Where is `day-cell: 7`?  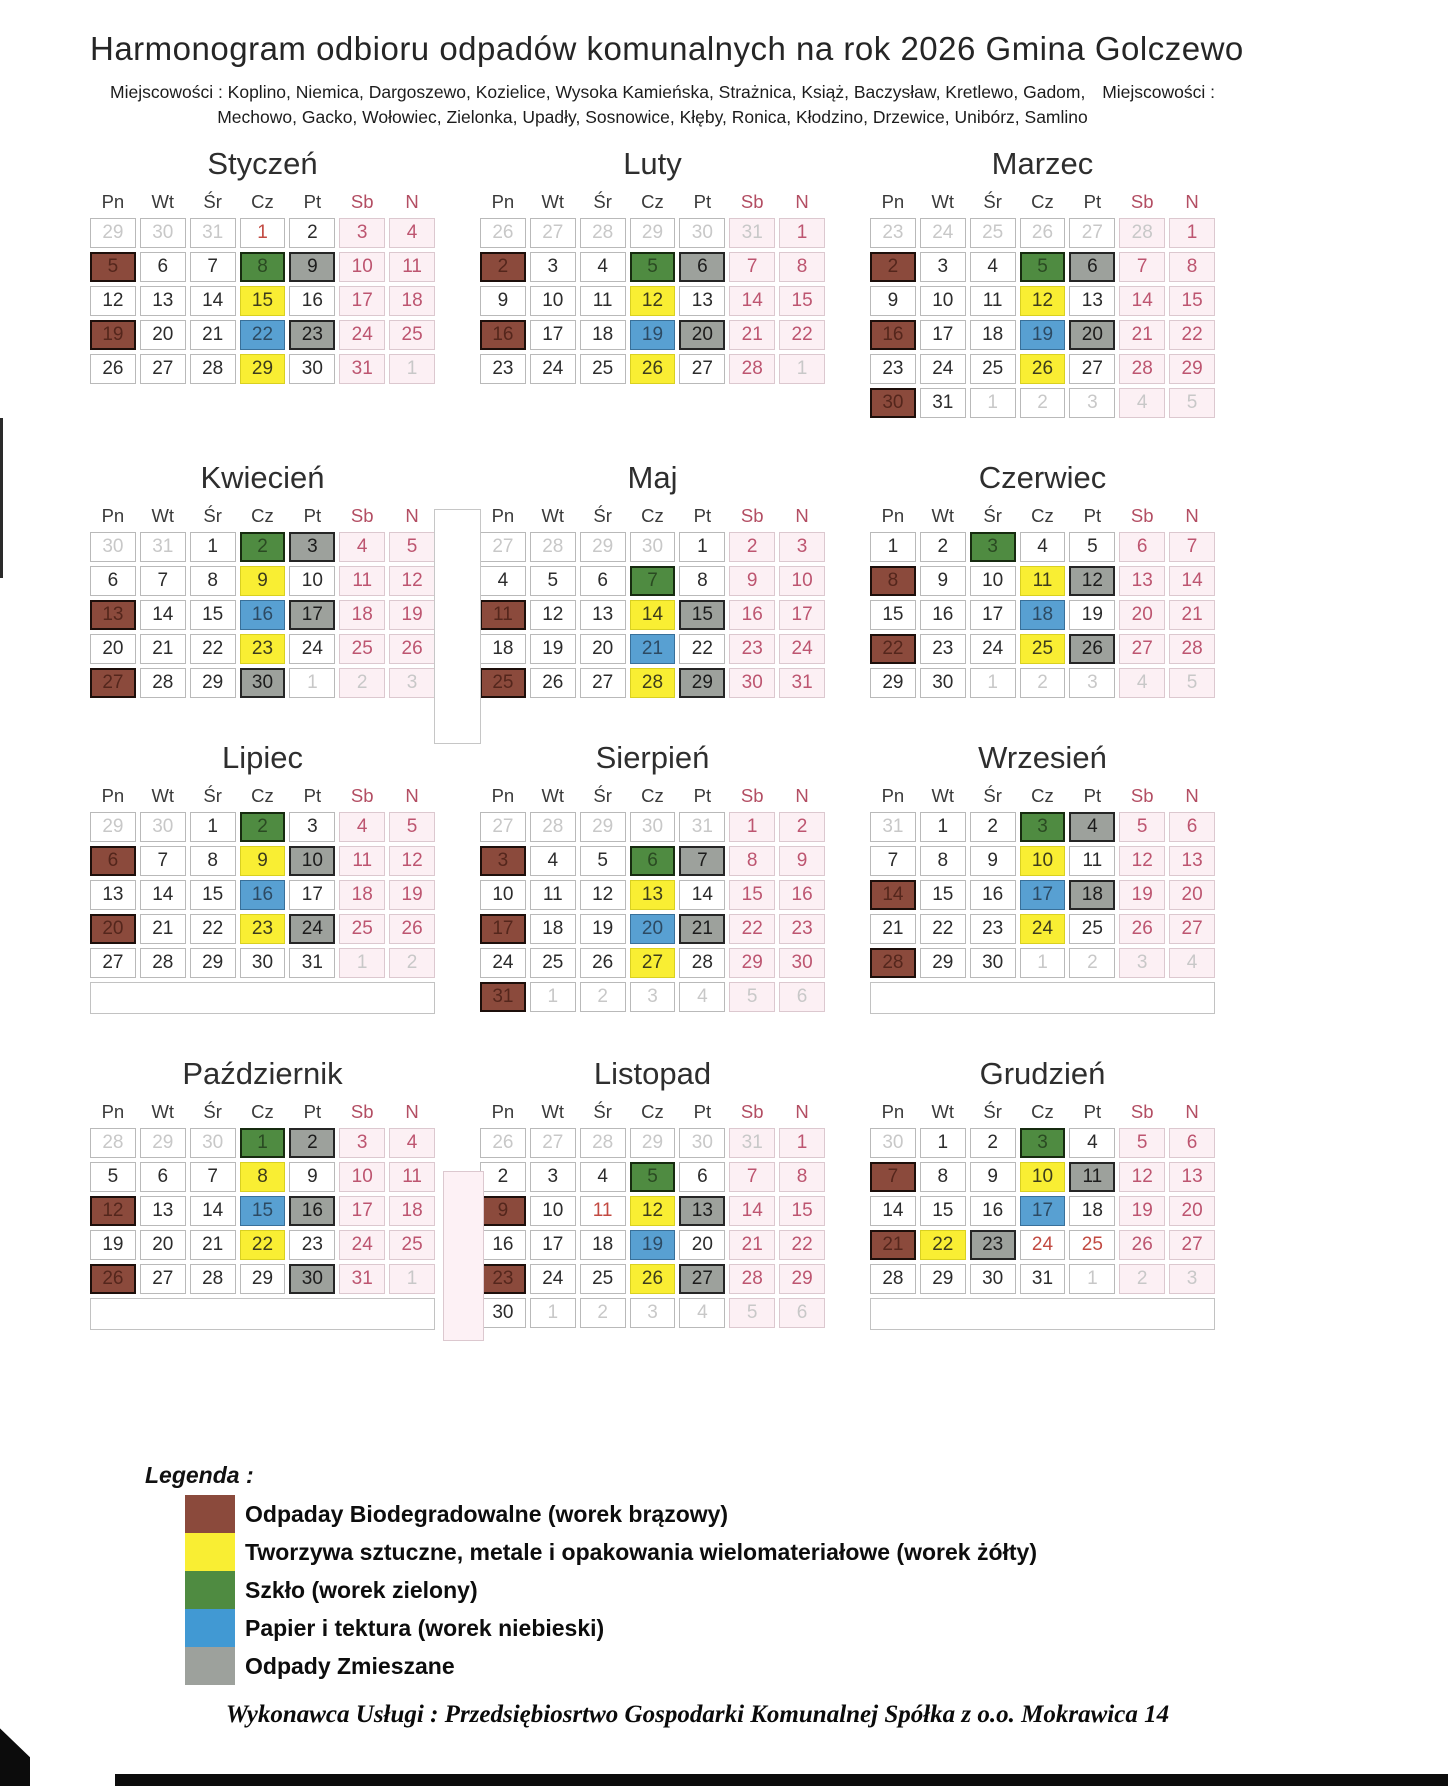
day-cell: 7 is located at coordinates (212, 267).